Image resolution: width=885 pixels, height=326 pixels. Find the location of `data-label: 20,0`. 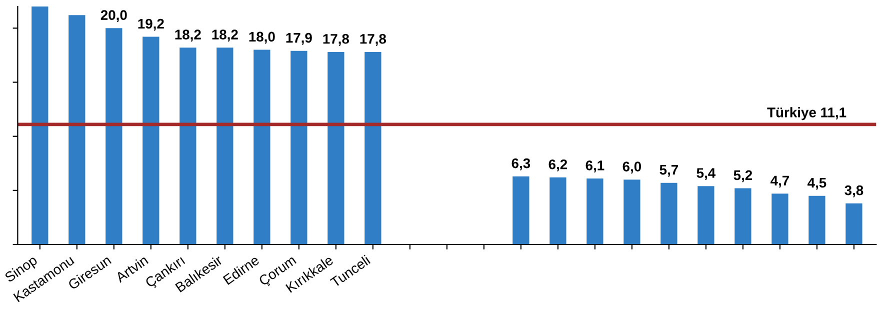

data-label: 20,0 is located at coordinates (113, 16).